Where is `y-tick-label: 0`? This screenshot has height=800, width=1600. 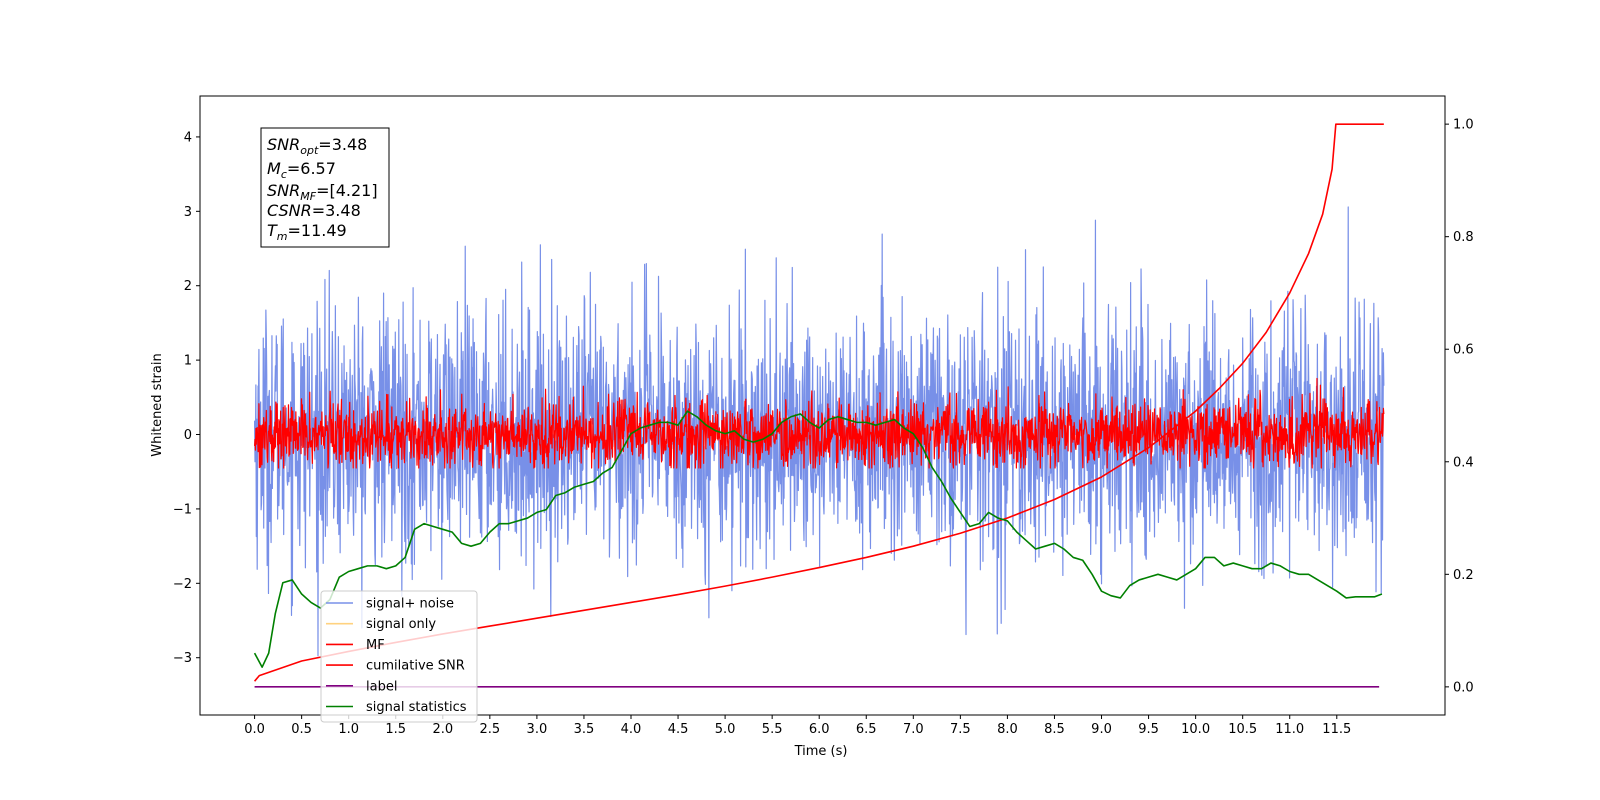
y-tick-label: 0 is located at coordinates (188, 435).